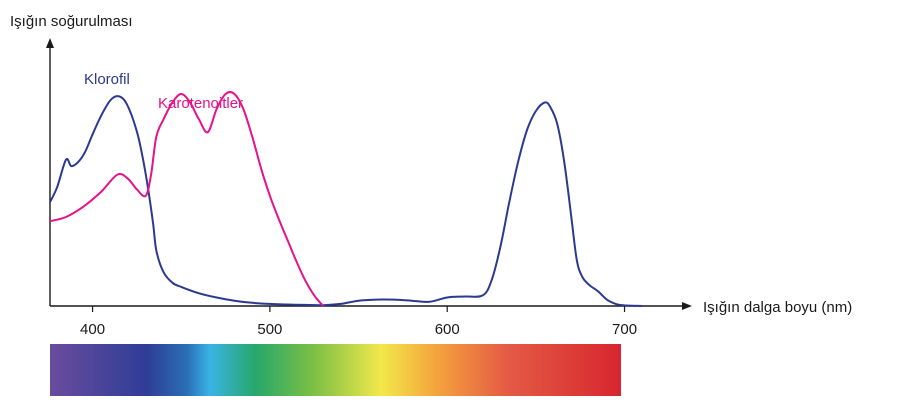 This screenshot has width=916, height=406. Describe the element at coordinates (71, 21) in the screenshot. I see `y-axis-label: Işığın soğurulması` at that location.